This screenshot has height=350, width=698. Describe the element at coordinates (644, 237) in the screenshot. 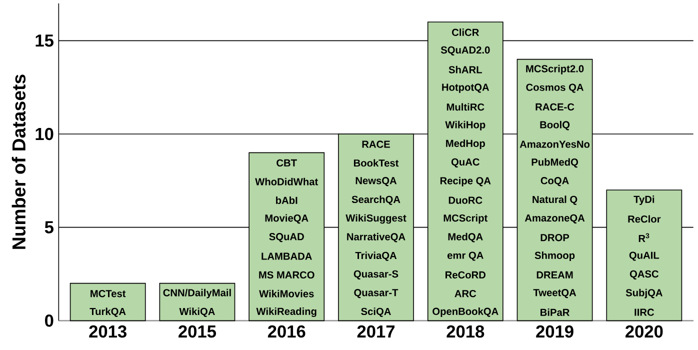

I see `annotation: R$^{3}$` at that location.